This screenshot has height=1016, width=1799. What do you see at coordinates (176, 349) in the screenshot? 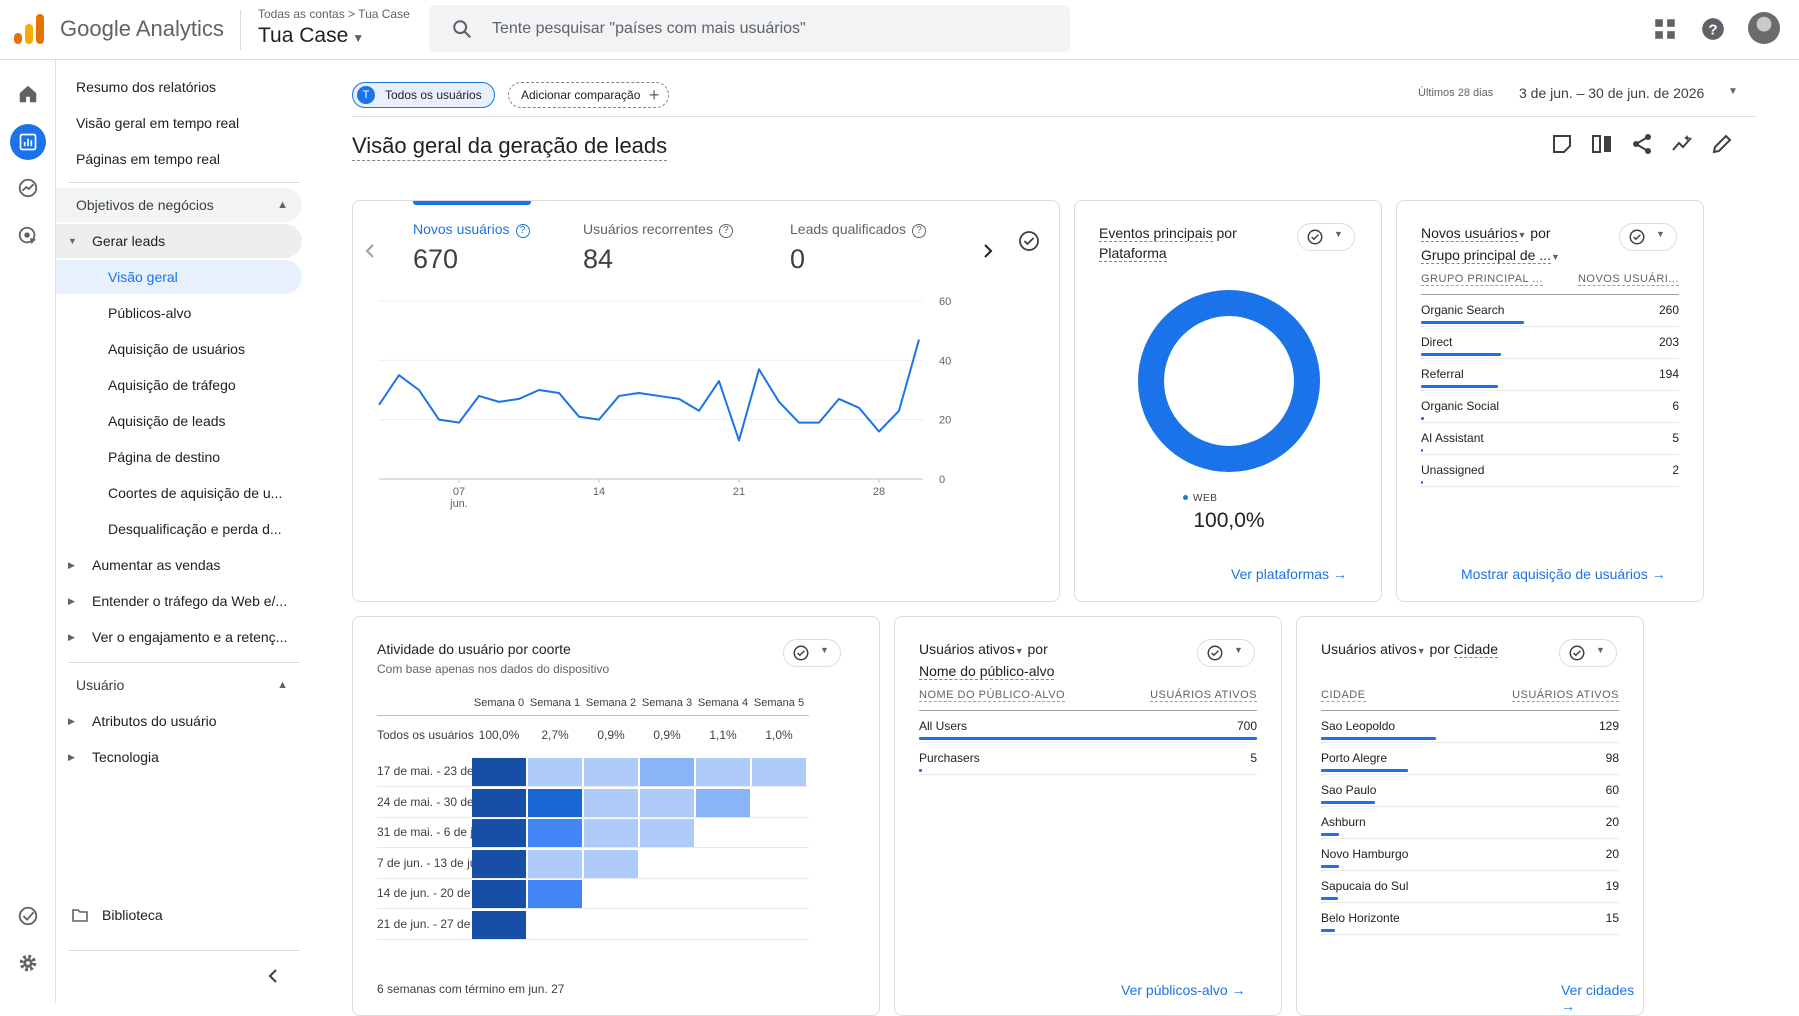
I see `nav-user-acquisition: Aquisição de usuários` at bounding box center [176, 349].